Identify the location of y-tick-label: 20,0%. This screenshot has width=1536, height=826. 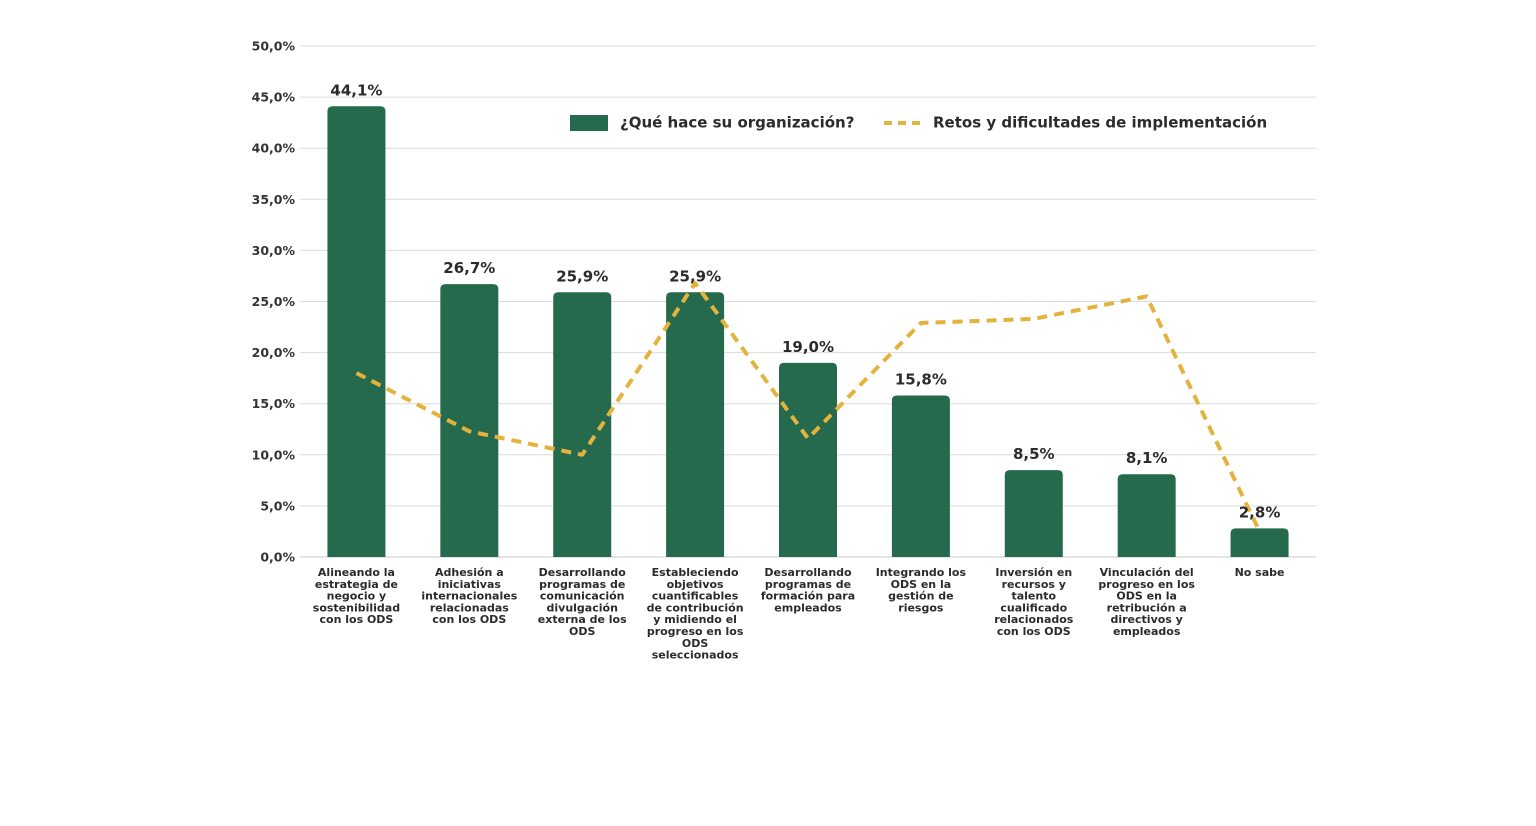
(274, 352).